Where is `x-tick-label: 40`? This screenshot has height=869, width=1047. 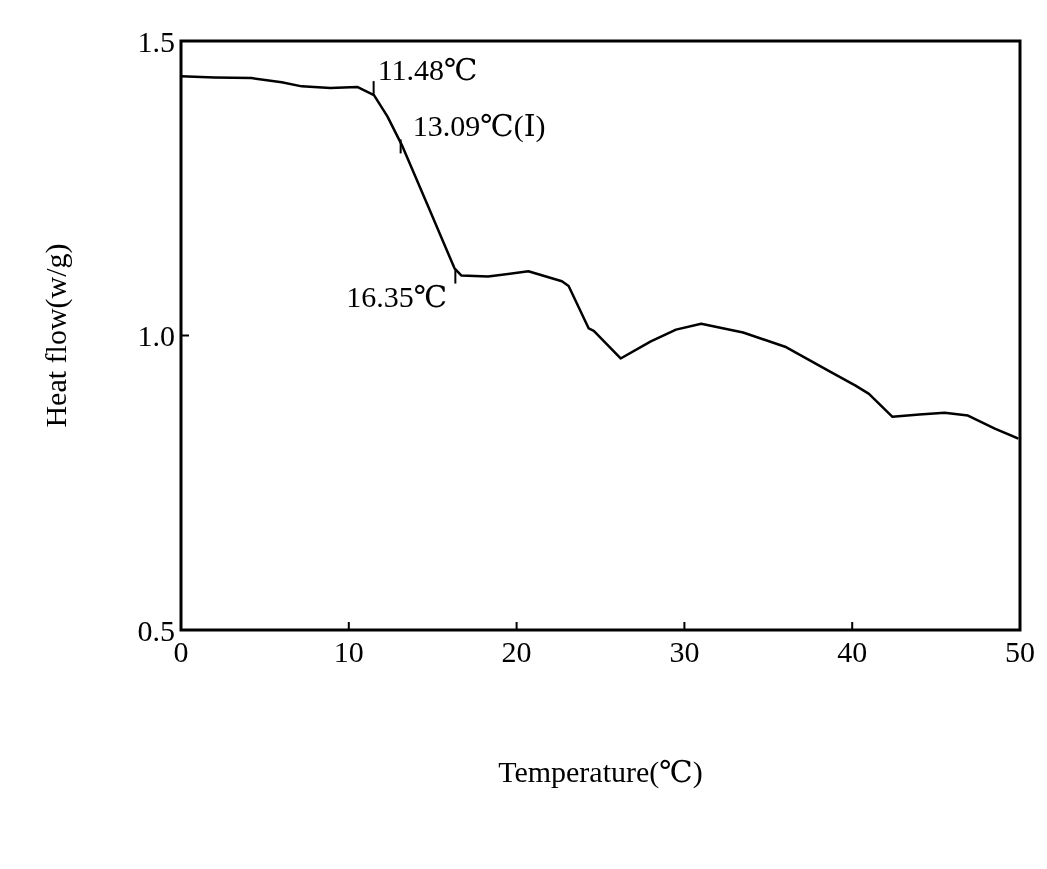
x-tick-label: 40 is located at coordinates (852, 651).